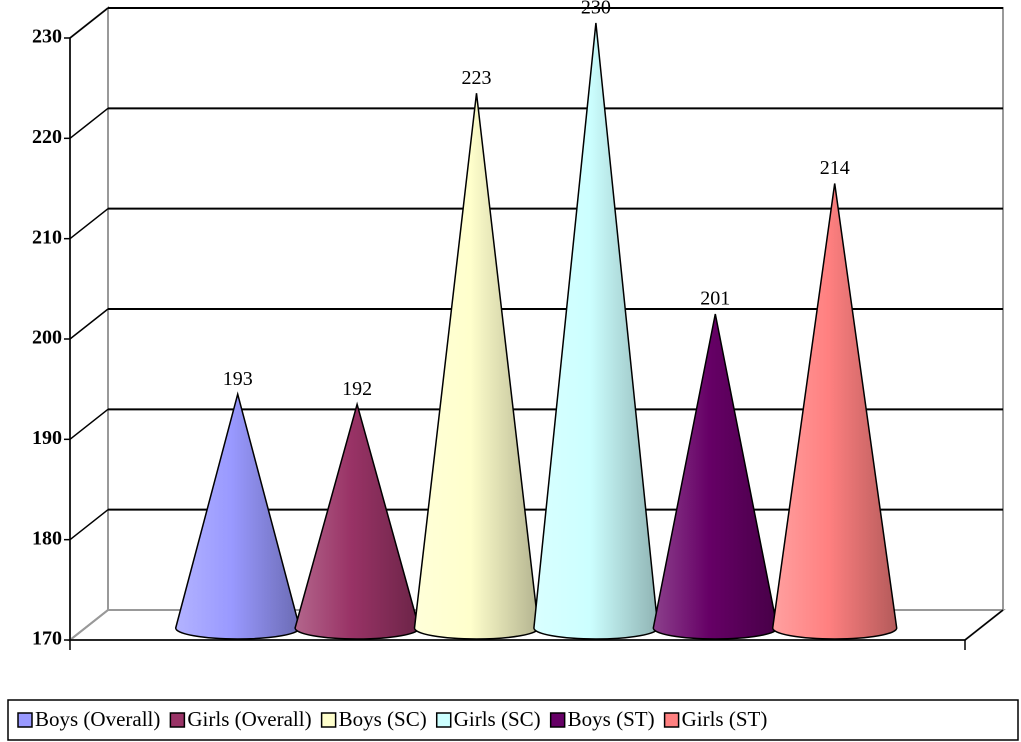 The width and height of the screenshot is (1021, 742). I want to click on y-tick-label: 210, so click(47, 237).